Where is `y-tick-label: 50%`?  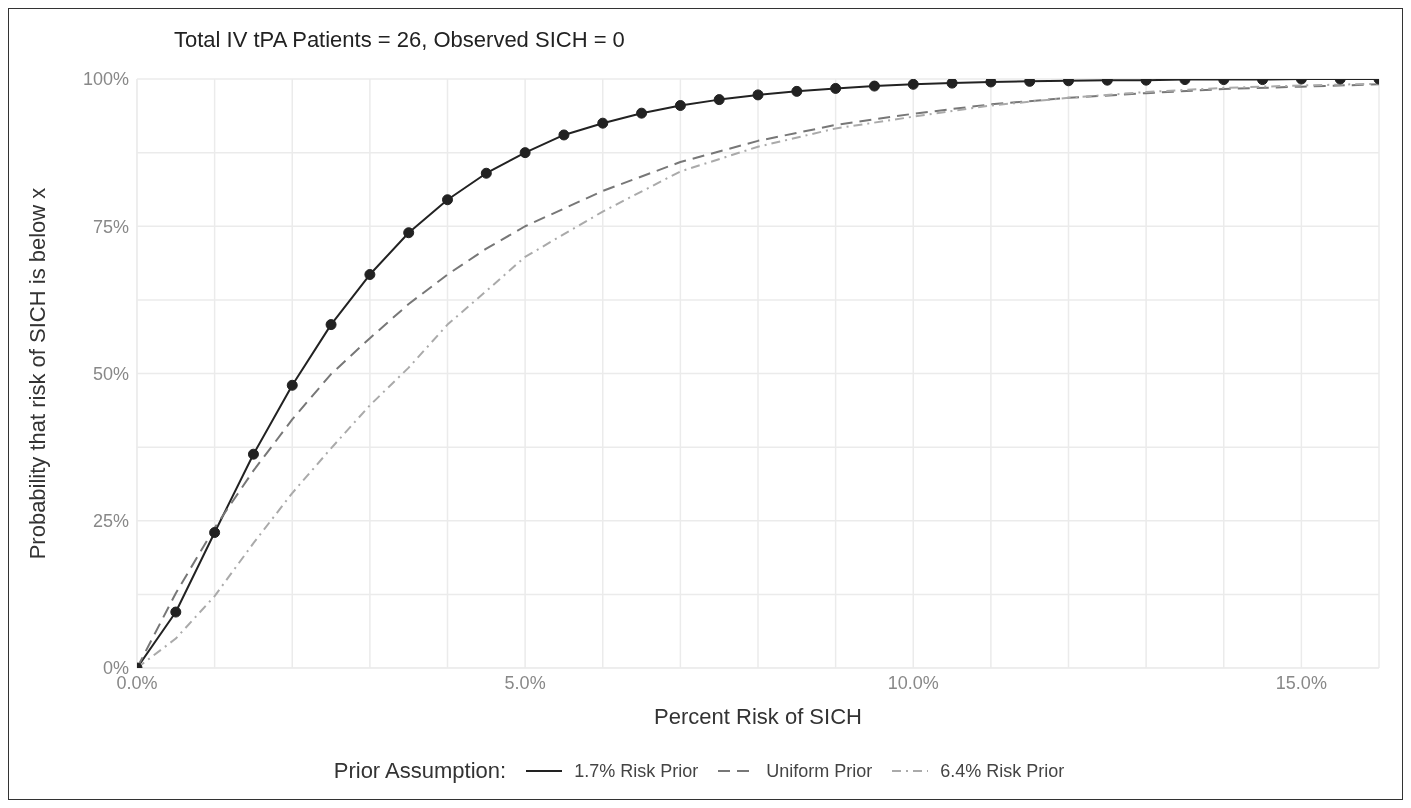
y-tick-label: 50% is located at coordinates (110, 373).